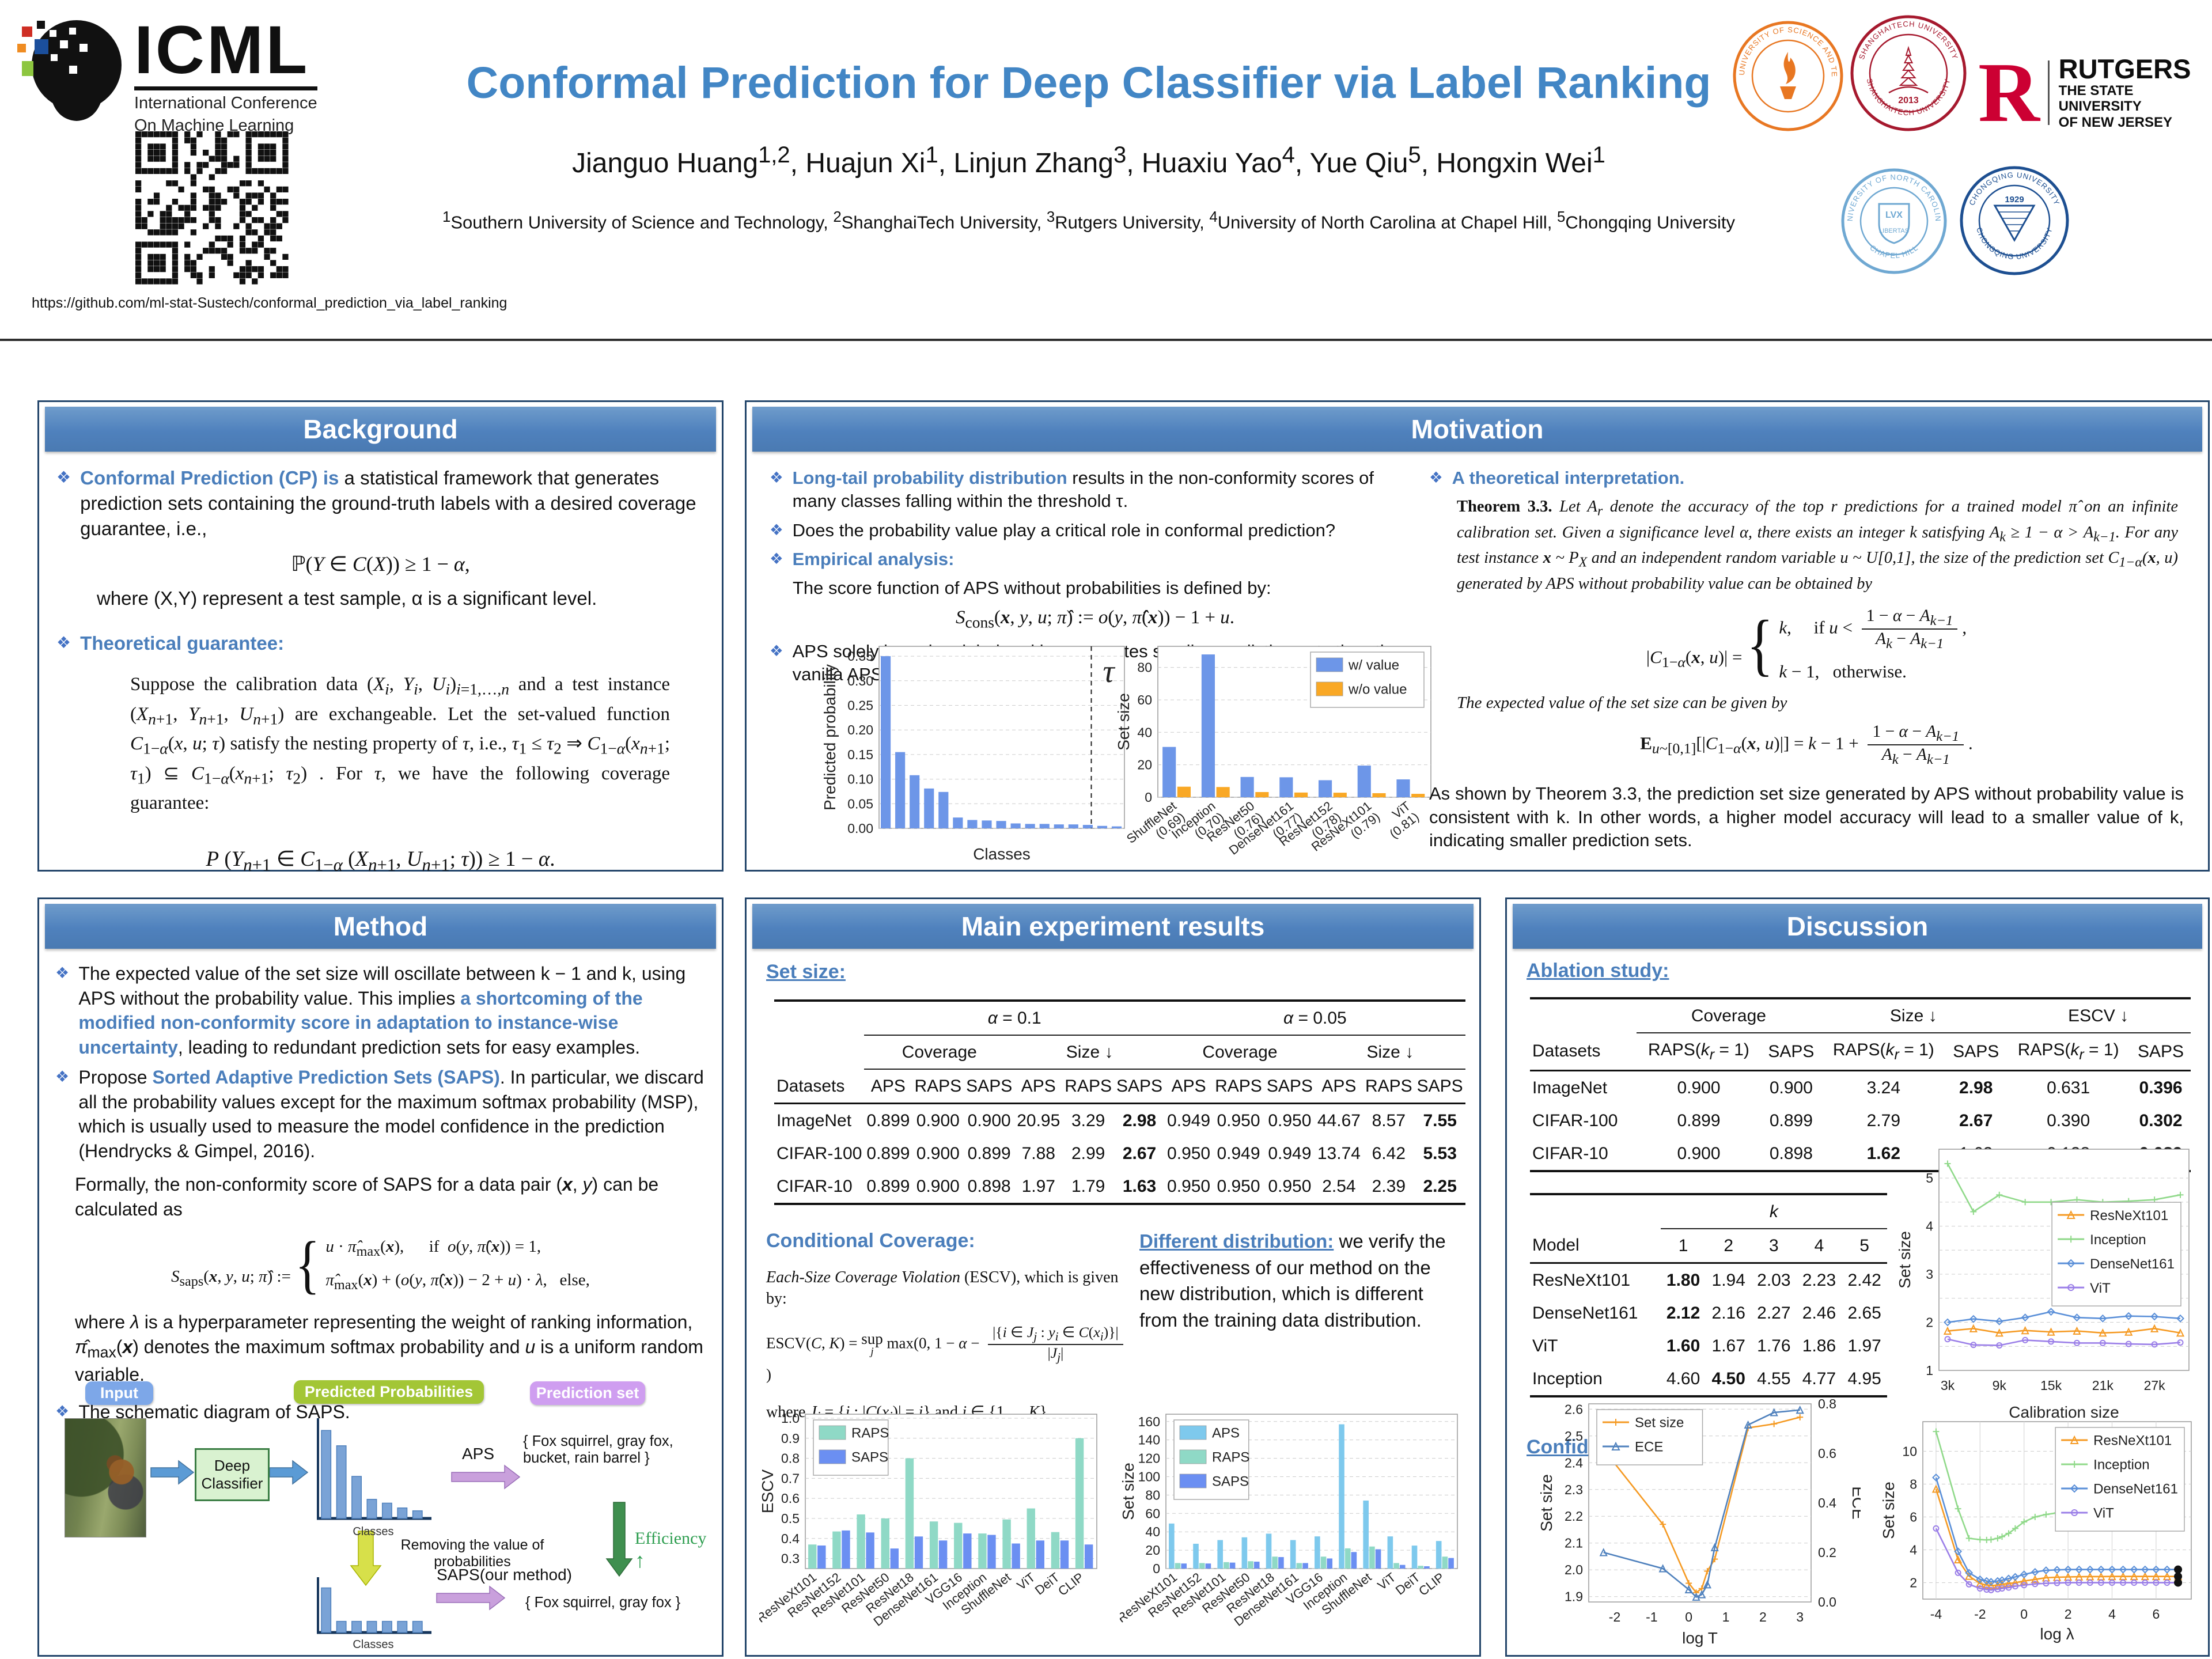 Image resolution: width=2212 pixels, height=1659 pixels. What do you see at coordinates (1113, 926) in the screenshot?
I see `panel-results-title: Main experiment results` at bounding box center [1113, 926].